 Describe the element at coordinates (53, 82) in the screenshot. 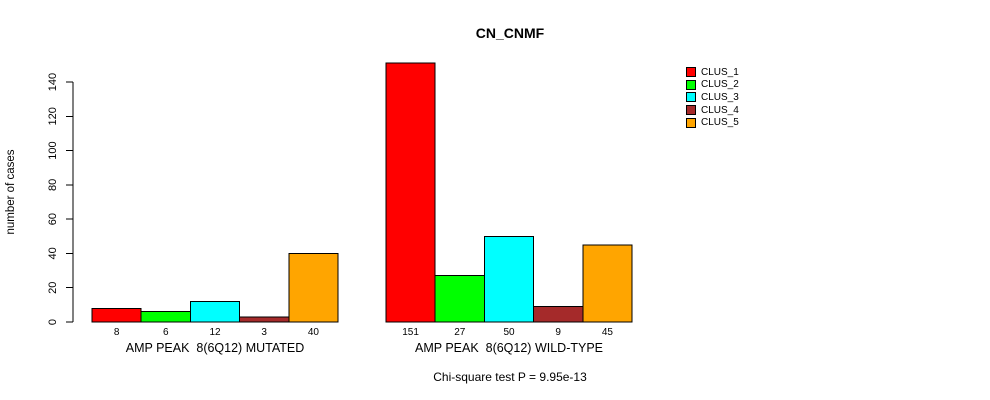

I see `y-tick-label: 140` at that location.